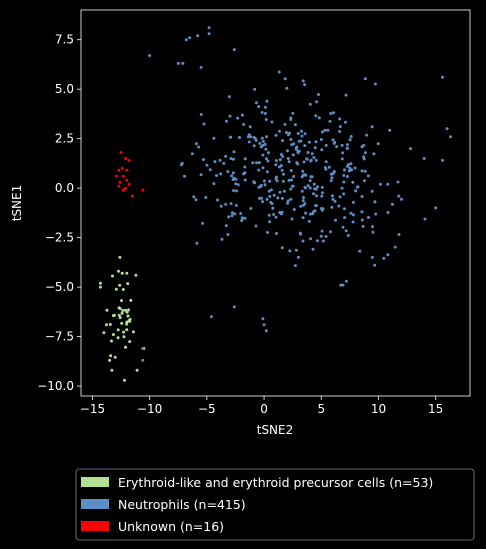 The width and height of the screenshot is (486, 549). What do you see at coordinates (275, 430) in the screenshot?
I see `x-axis-label: tSNE2` at bounding box center [275, 430].